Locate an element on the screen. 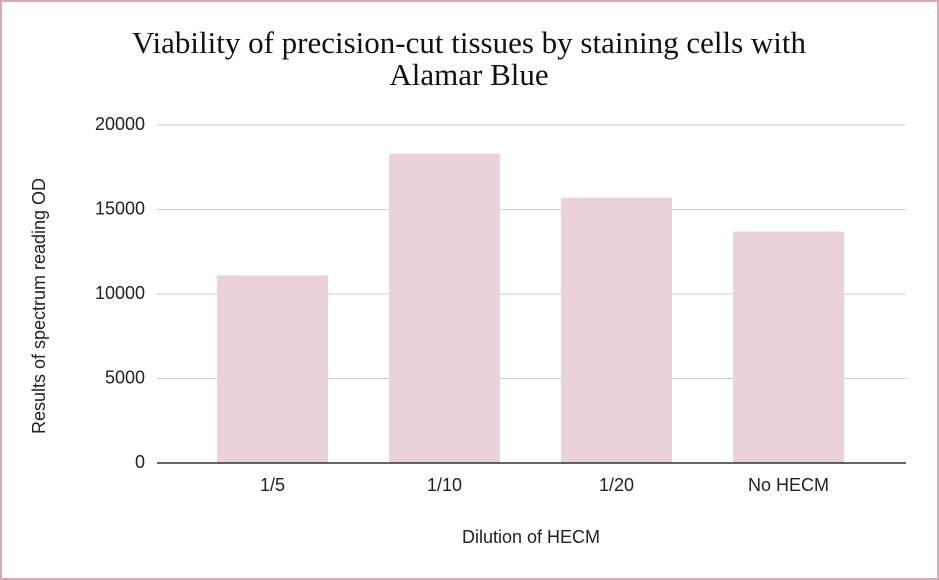  y-tick-label: 15000 is located at coordinates (120, 208).